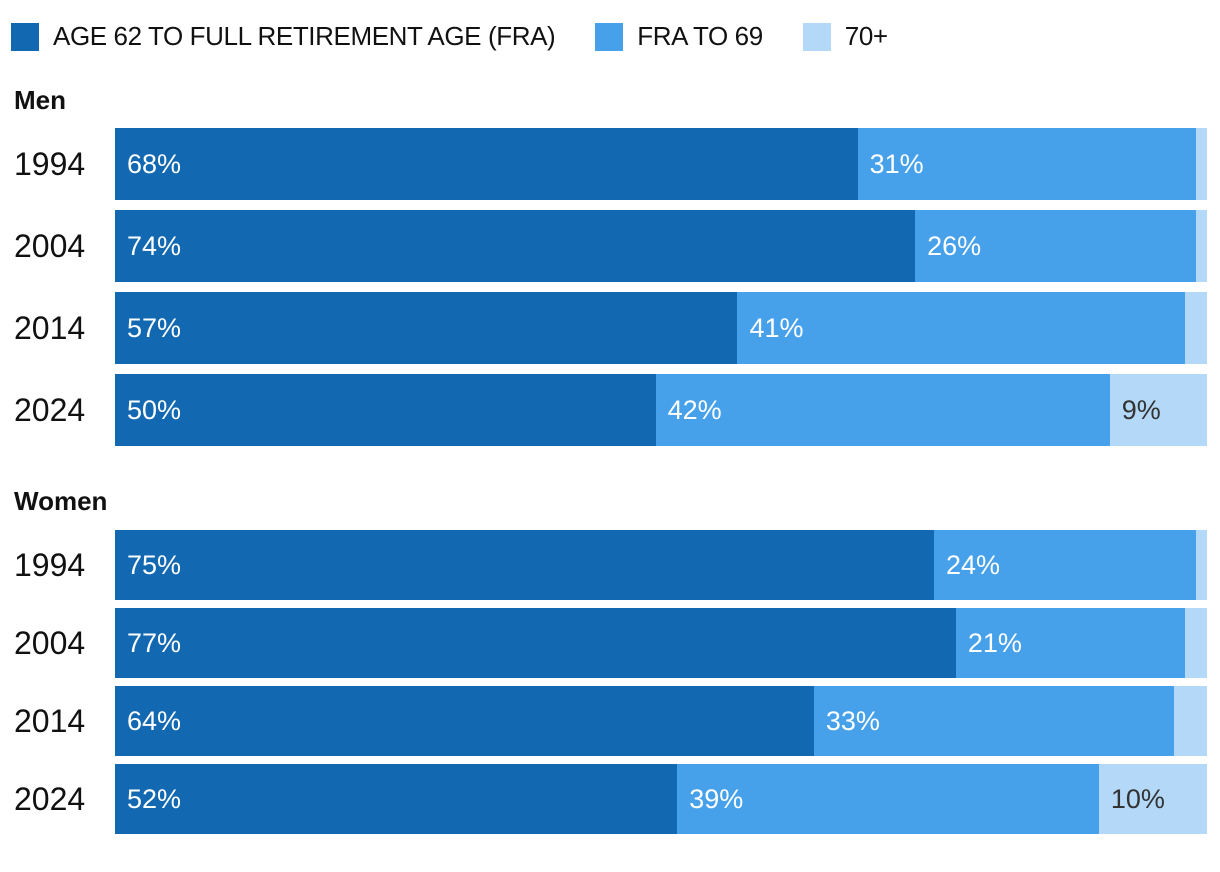  Describe the element at coordinates (1065, 565) in the screenshot. I see `bar-segment-fra-to-69: 24%` at that location.